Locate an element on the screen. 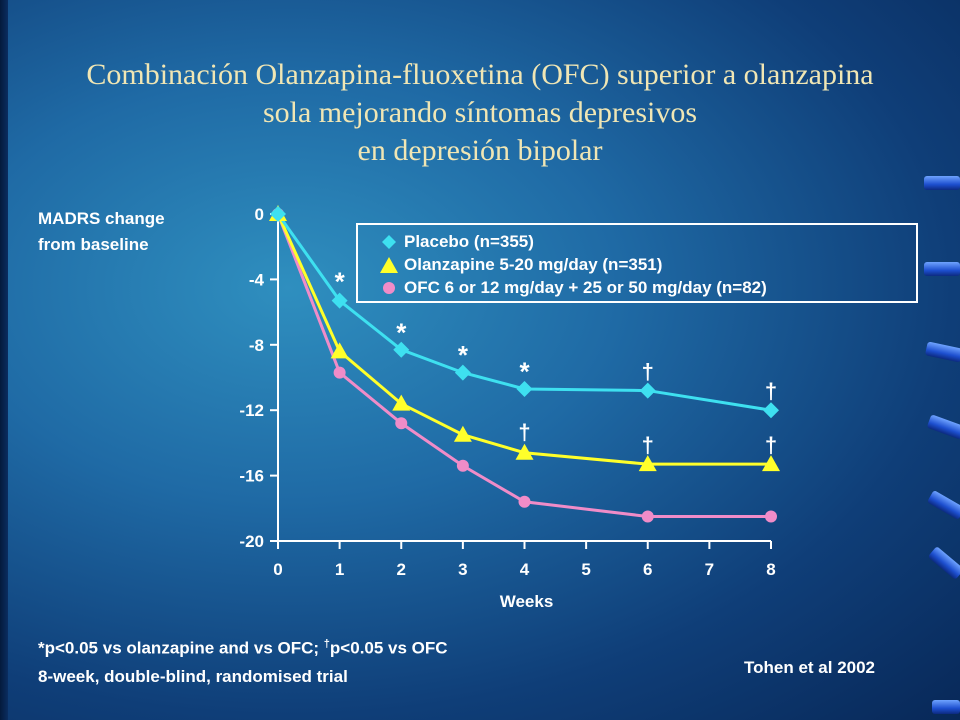 The width and height of the screenshot is (960, 720). y-tick-label: -8 is located at coordinates (256, 345).